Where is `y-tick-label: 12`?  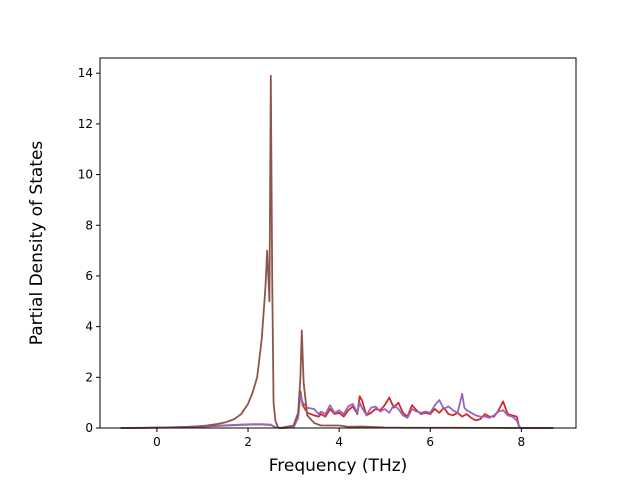
y-tick-label: 12 is located at coordinates (85, 124).